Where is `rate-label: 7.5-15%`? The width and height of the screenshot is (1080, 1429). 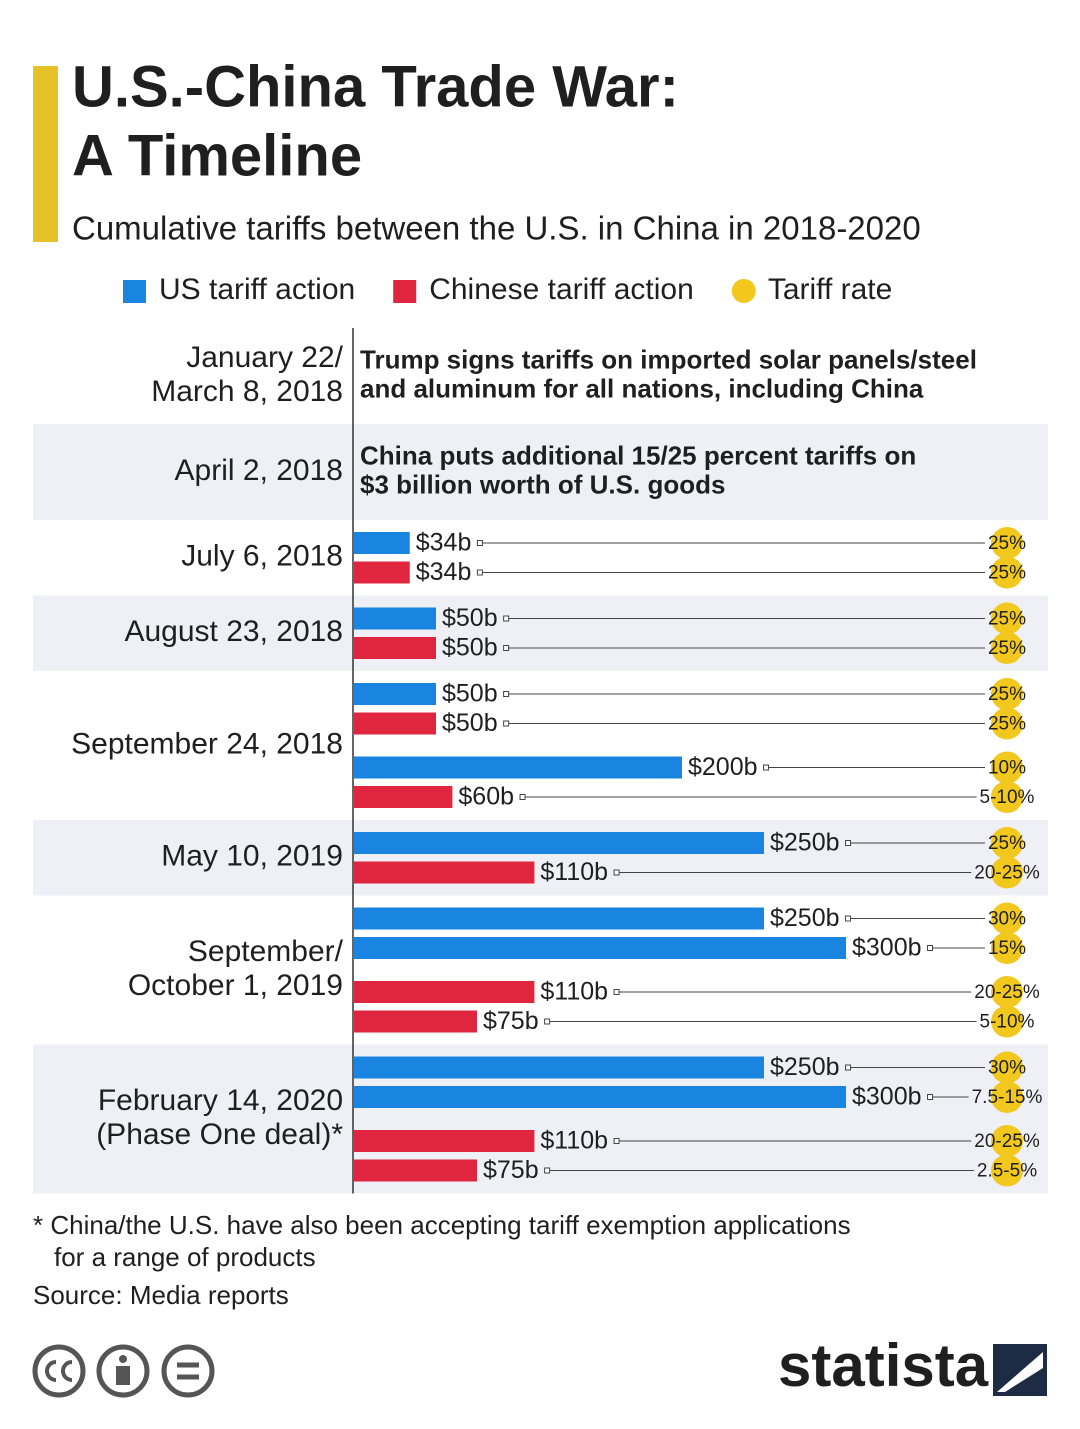 rate-label: 7.5-15% is located at coordinates (1007, 1097).